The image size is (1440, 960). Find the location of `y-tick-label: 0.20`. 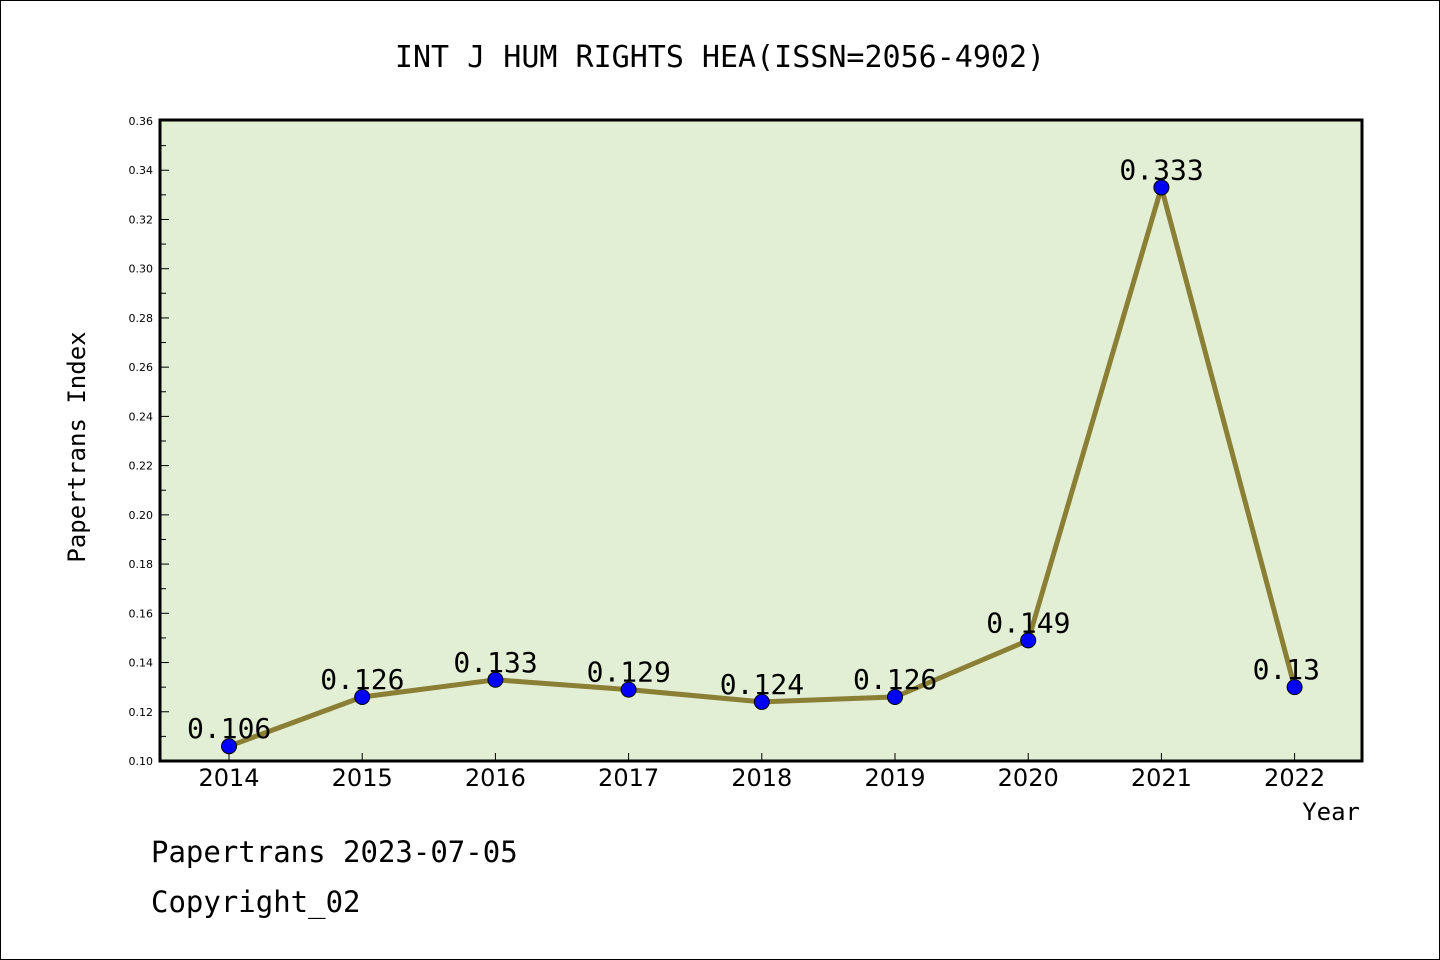

y-tick-label: 0.20 is located at coordinates (141, 515).